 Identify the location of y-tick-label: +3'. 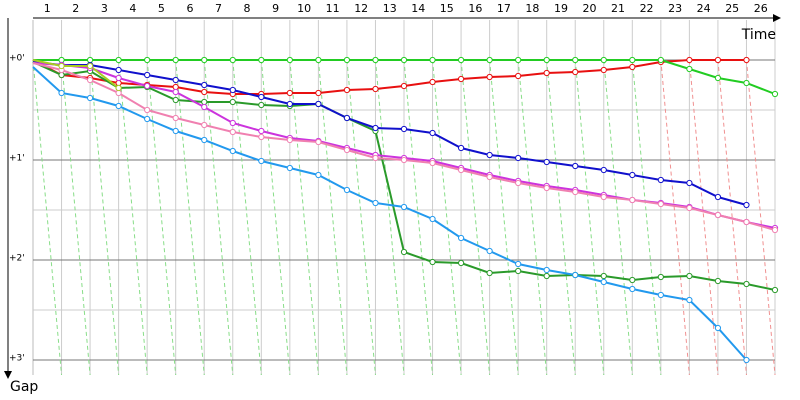
(17, 359).